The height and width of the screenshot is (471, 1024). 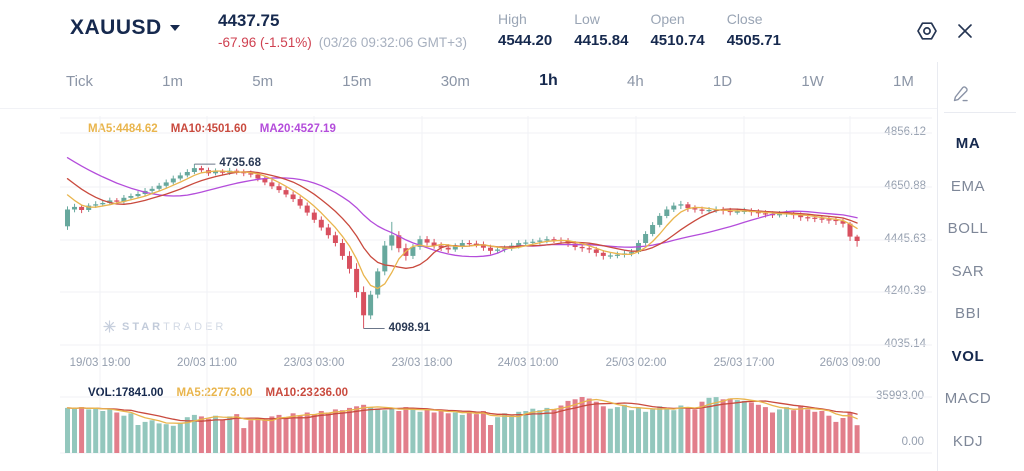 What do you see at coordinates (409, 327) in the screenshot?
I see `swing-low-annotation: 4098.91` at bounding box center [409, 327].